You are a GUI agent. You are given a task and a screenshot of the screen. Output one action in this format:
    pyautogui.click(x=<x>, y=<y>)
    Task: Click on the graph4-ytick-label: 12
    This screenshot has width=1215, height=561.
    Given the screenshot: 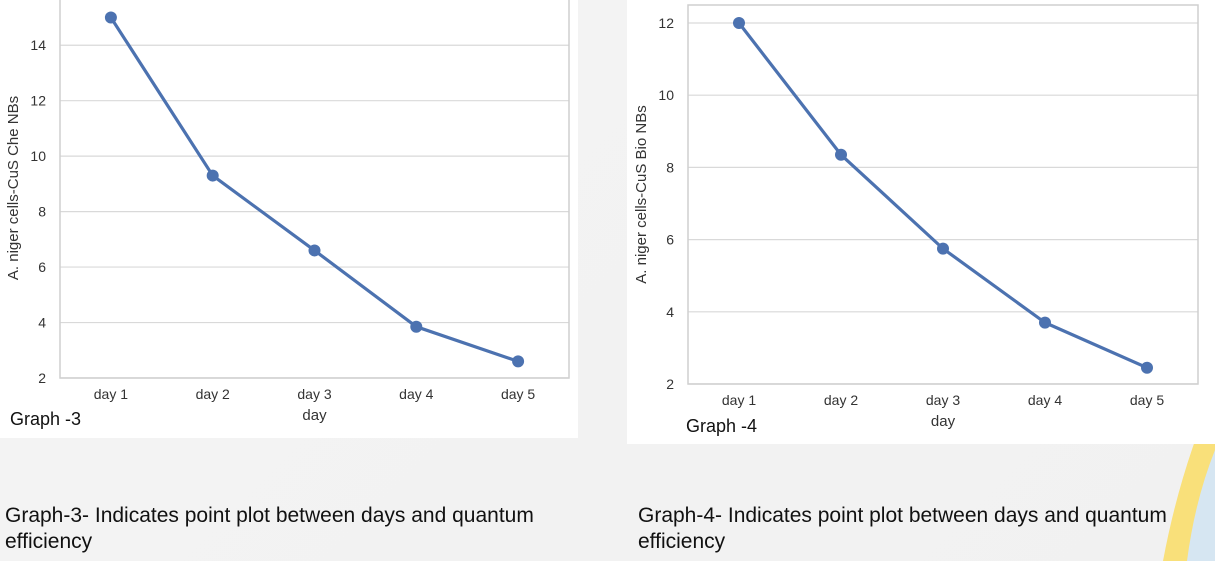 What is the action you would take?
    pyautogui.click(x=666, y=23)
    